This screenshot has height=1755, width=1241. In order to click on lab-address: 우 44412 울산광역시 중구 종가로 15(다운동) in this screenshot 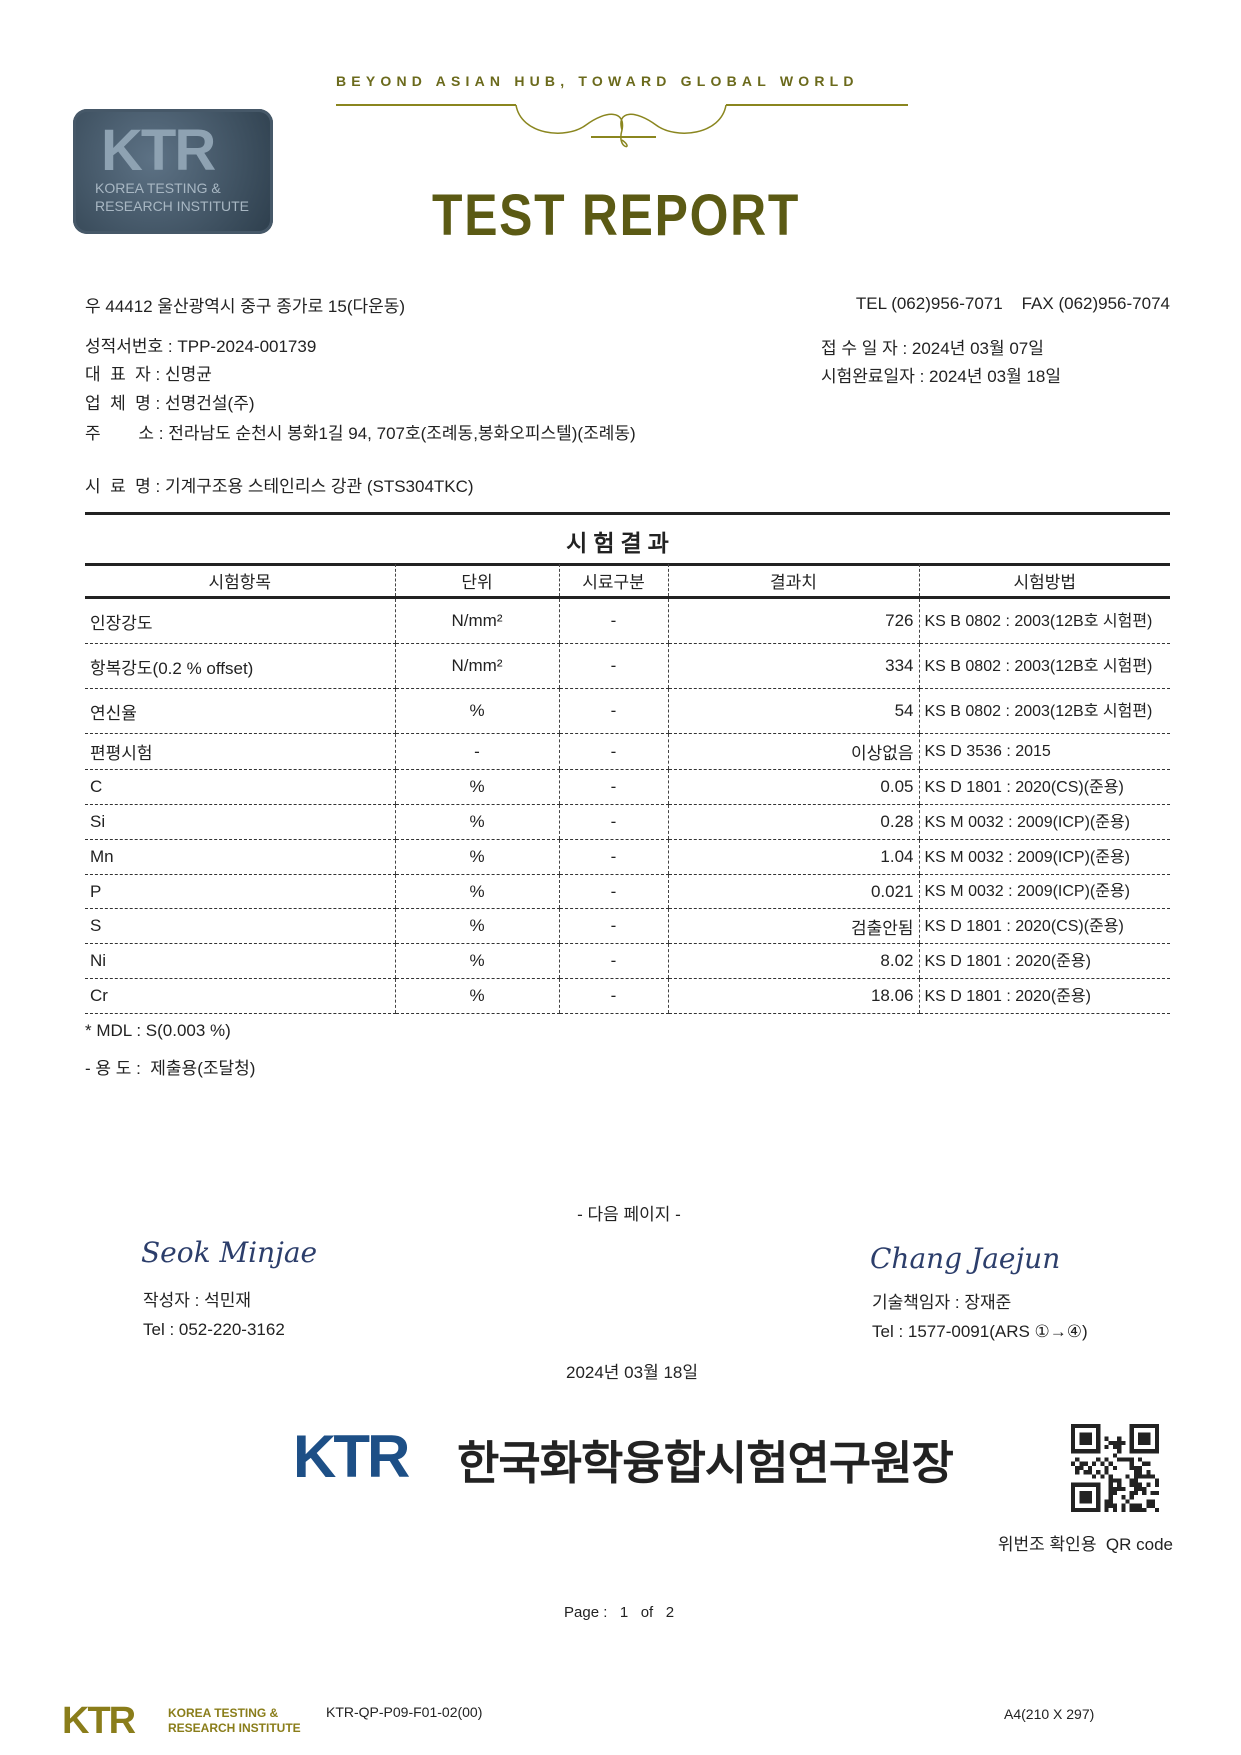, I will do `click(245, 306)`.